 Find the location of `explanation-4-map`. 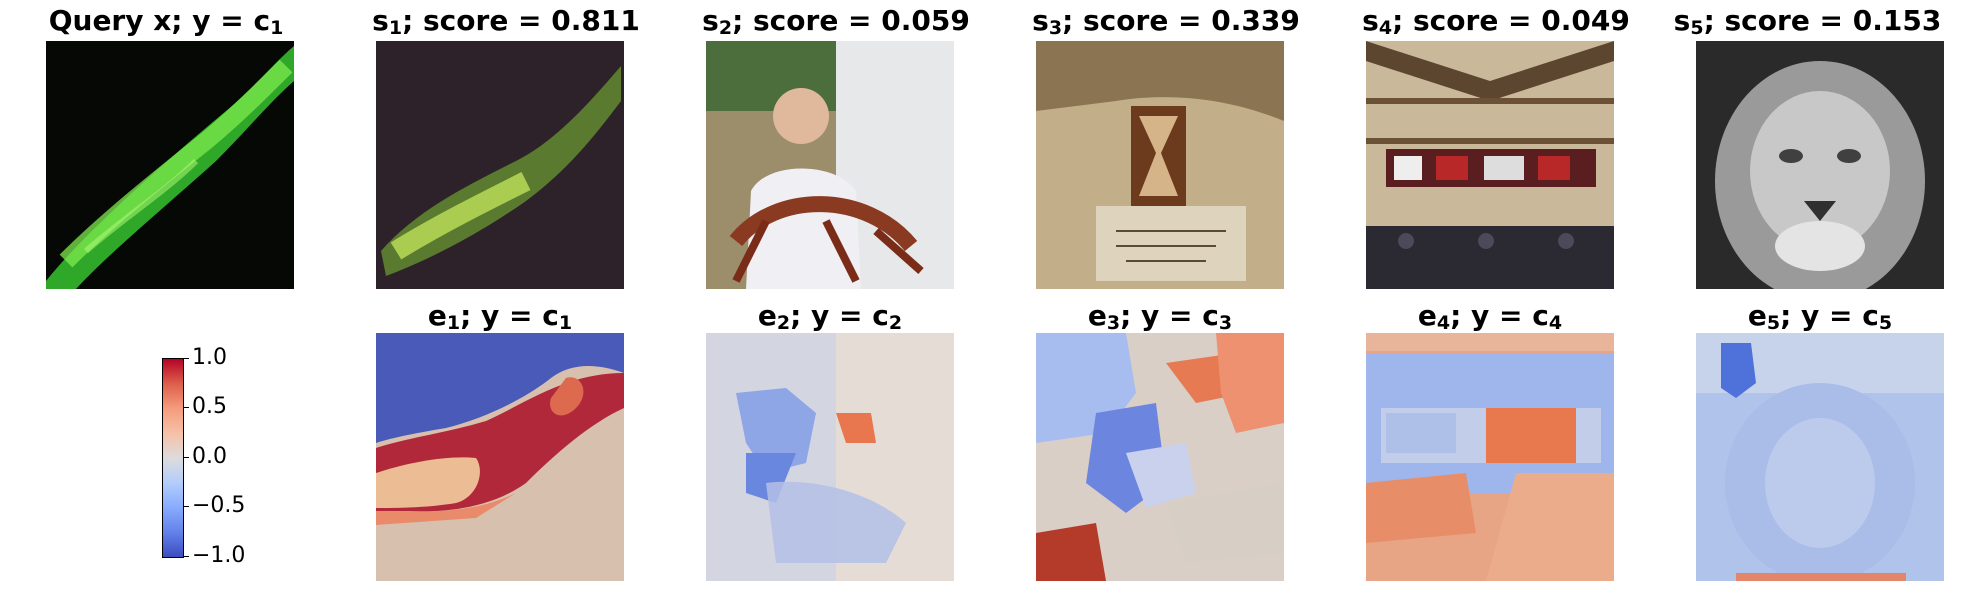

explanation-4-map is located at coordinates (1490, 457).